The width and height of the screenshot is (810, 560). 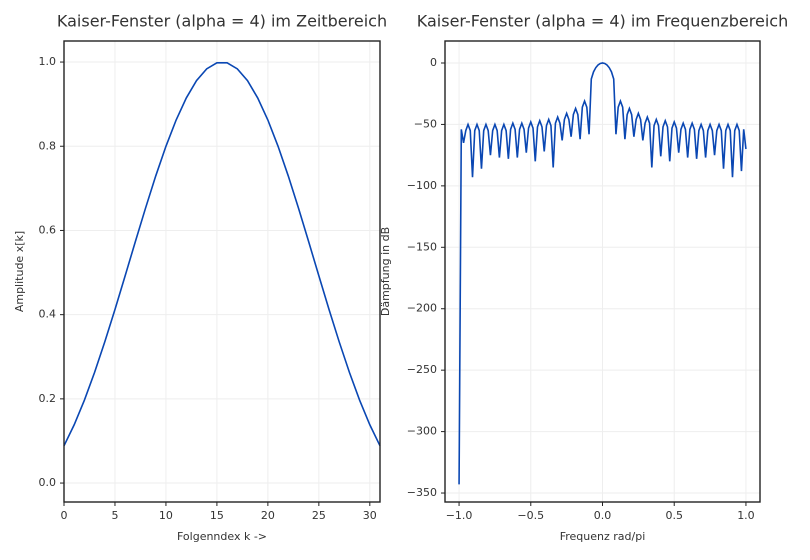 I want to click on y-tick-label: 0.4, so click(x=48, y=314).